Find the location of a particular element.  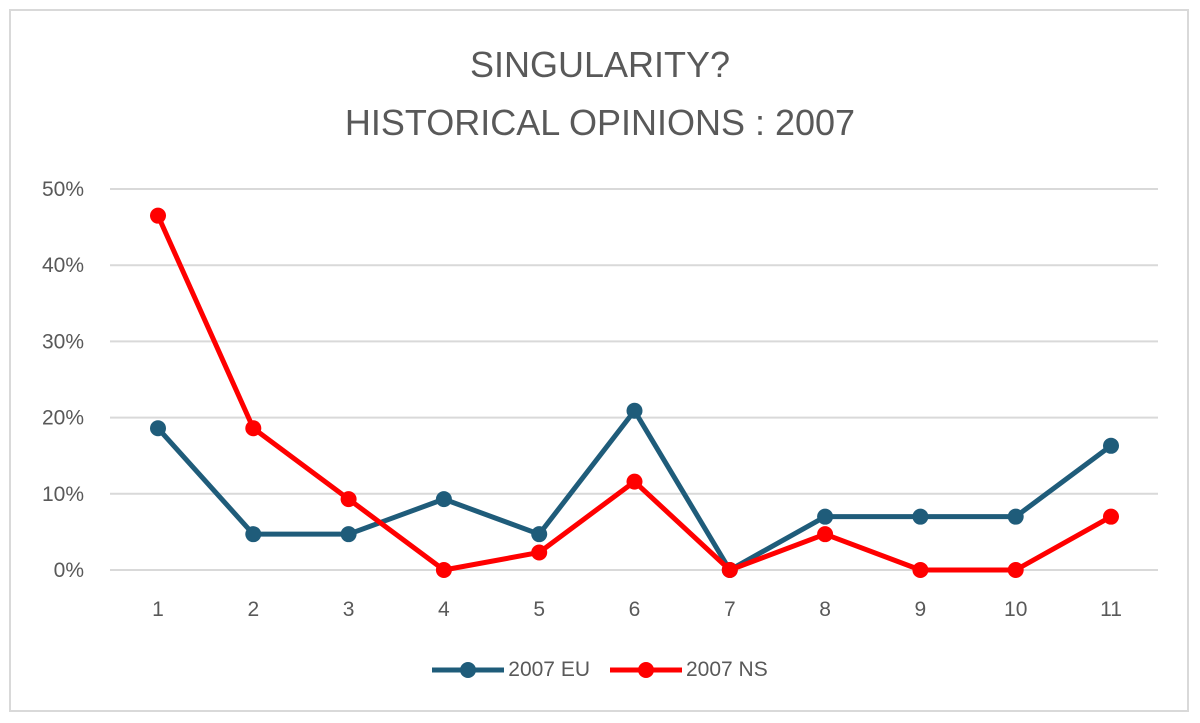

x-tick-label: 10 is located at coordinates (1015, 609).